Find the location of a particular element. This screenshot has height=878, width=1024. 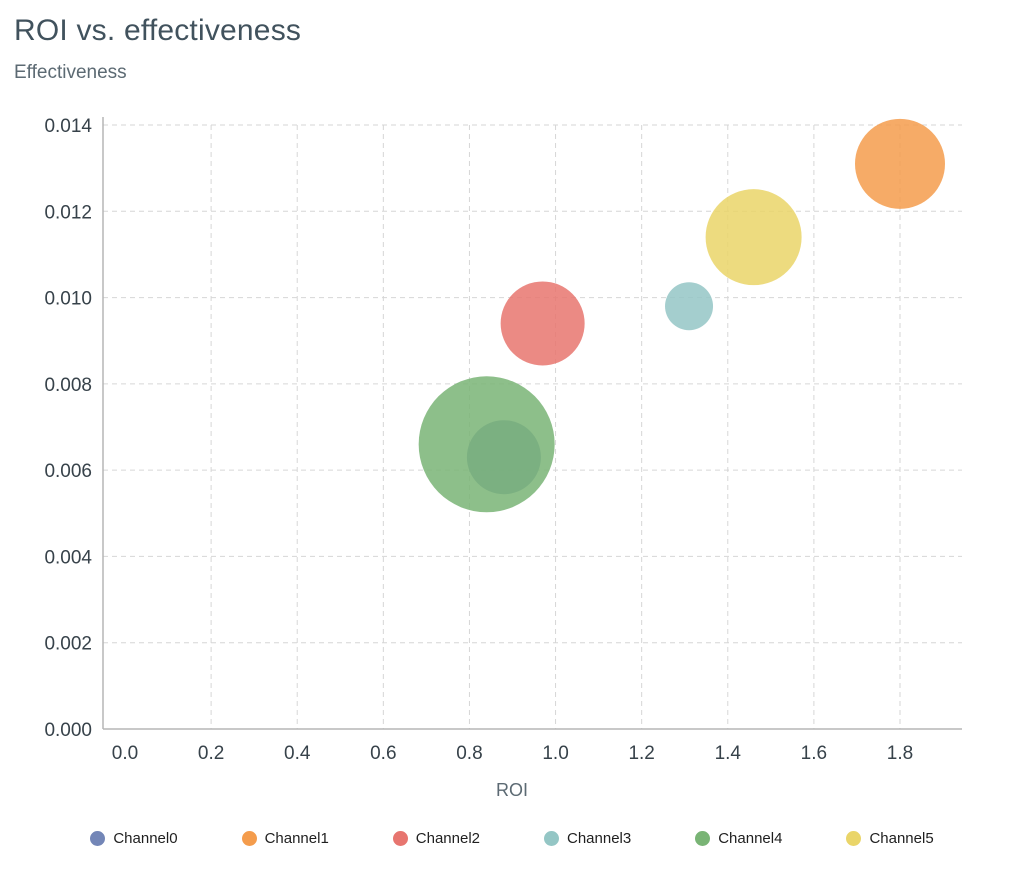

legend-item-channel1: Channel1 is located at coordinates (285, 838).